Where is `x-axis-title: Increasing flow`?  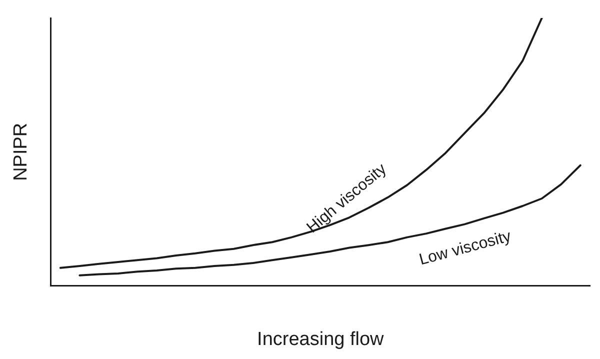
x-axis-title: Increasing flow is located at coordinates (320, 339).